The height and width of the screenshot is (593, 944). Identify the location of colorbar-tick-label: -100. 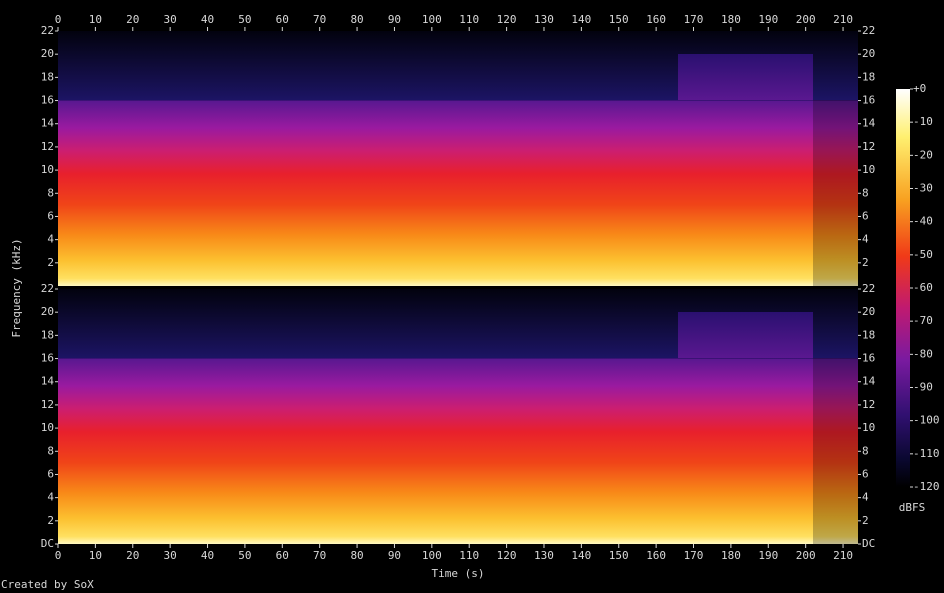
(926, 420).